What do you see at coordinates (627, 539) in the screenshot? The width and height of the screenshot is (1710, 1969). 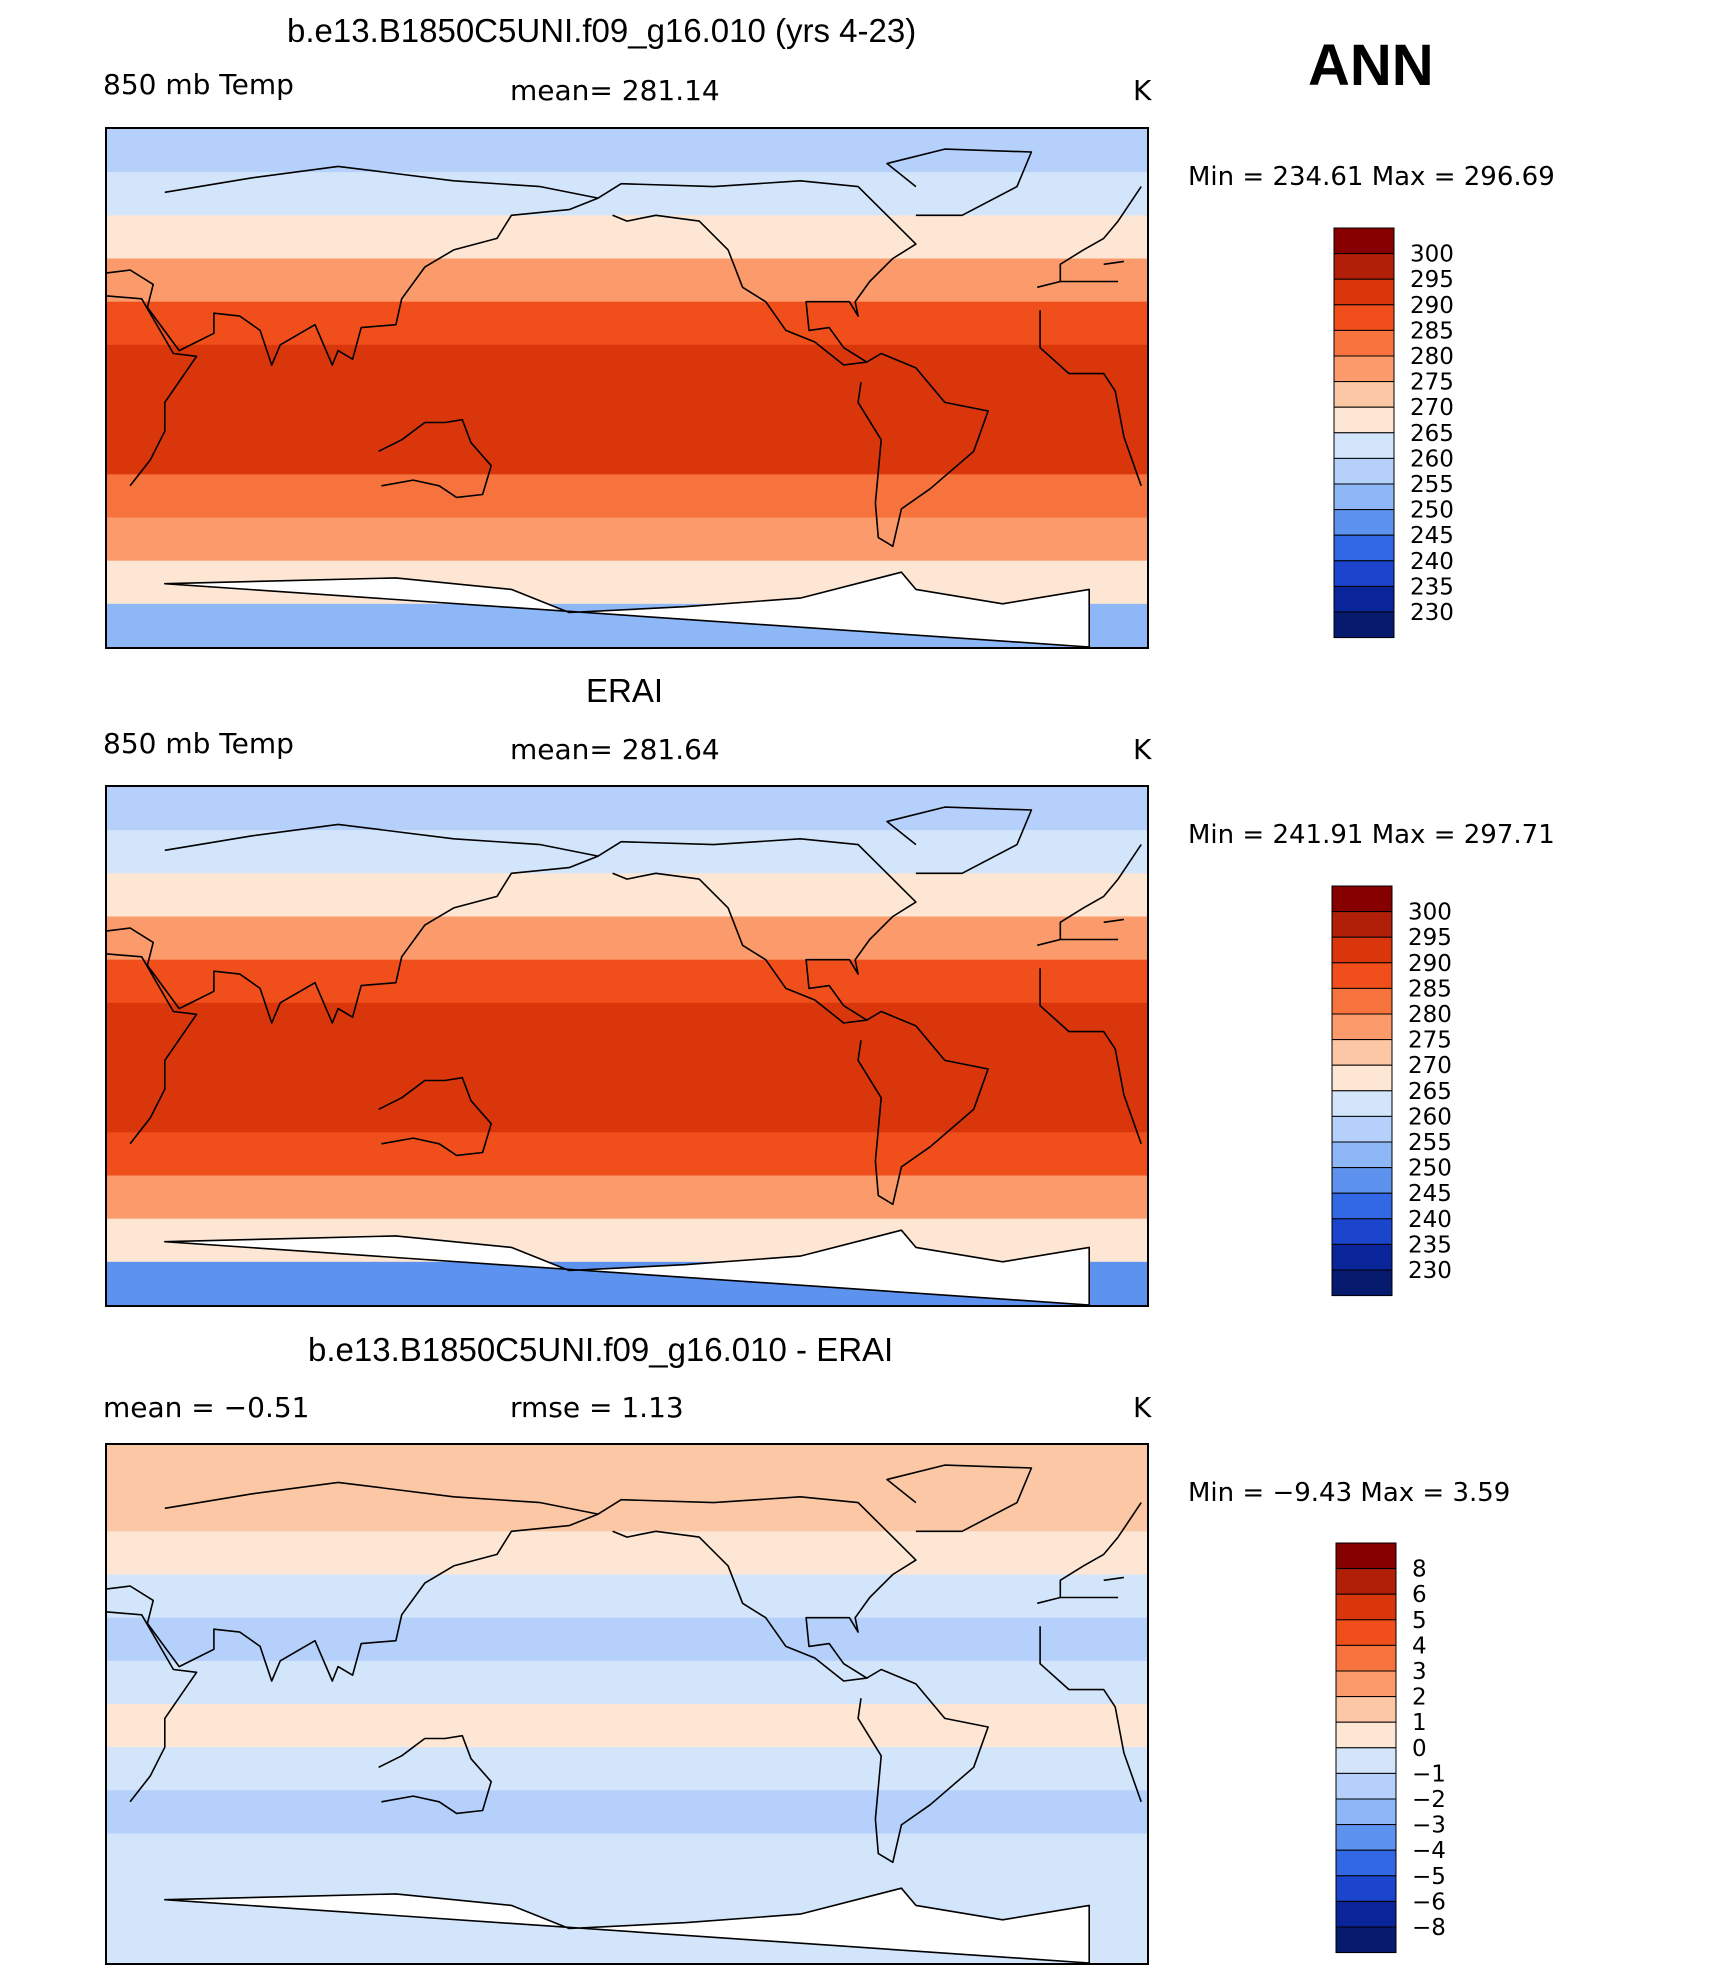 I see `map-1-band-lat--45` at bounding box center [627, 539].